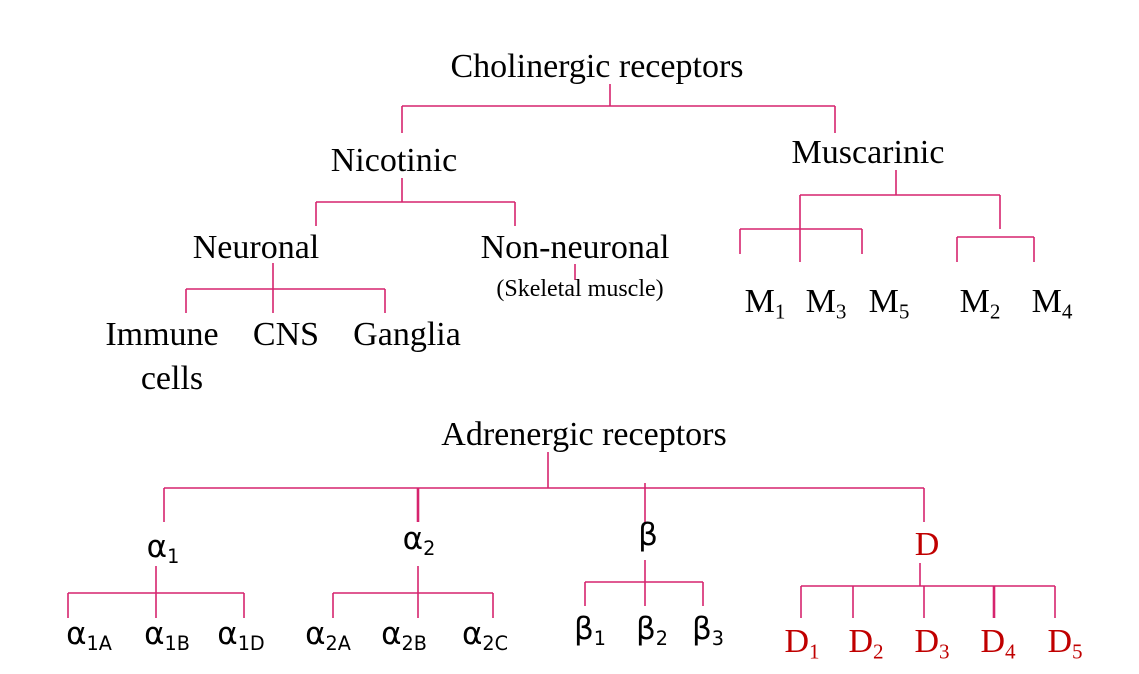  I want to click on cells-label: cells, so click(172, 378).